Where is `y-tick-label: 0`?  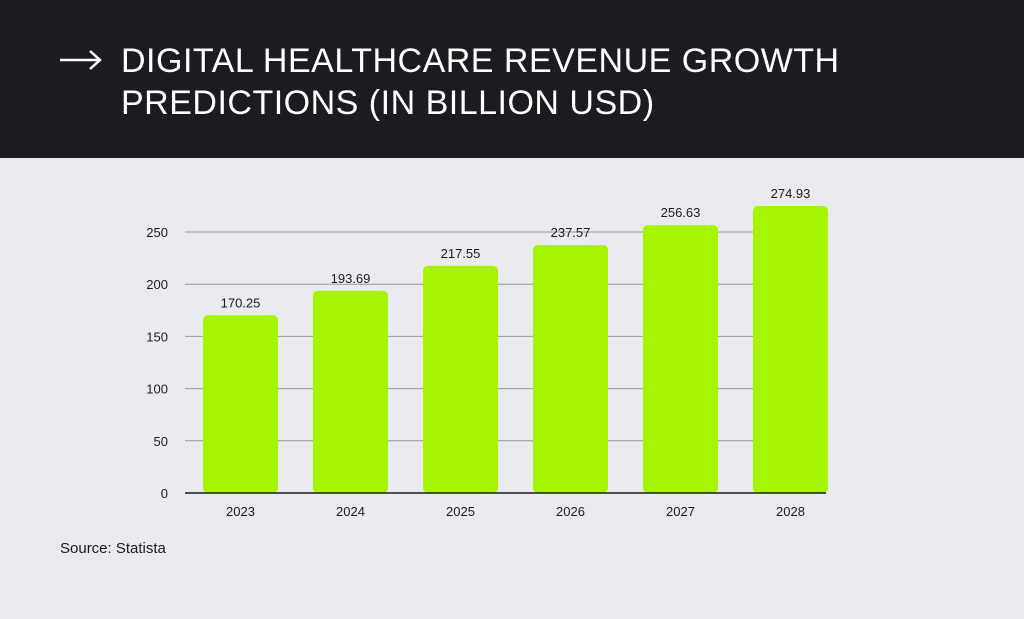 y-tick-label: 0 is located at coordinates (164, 493).